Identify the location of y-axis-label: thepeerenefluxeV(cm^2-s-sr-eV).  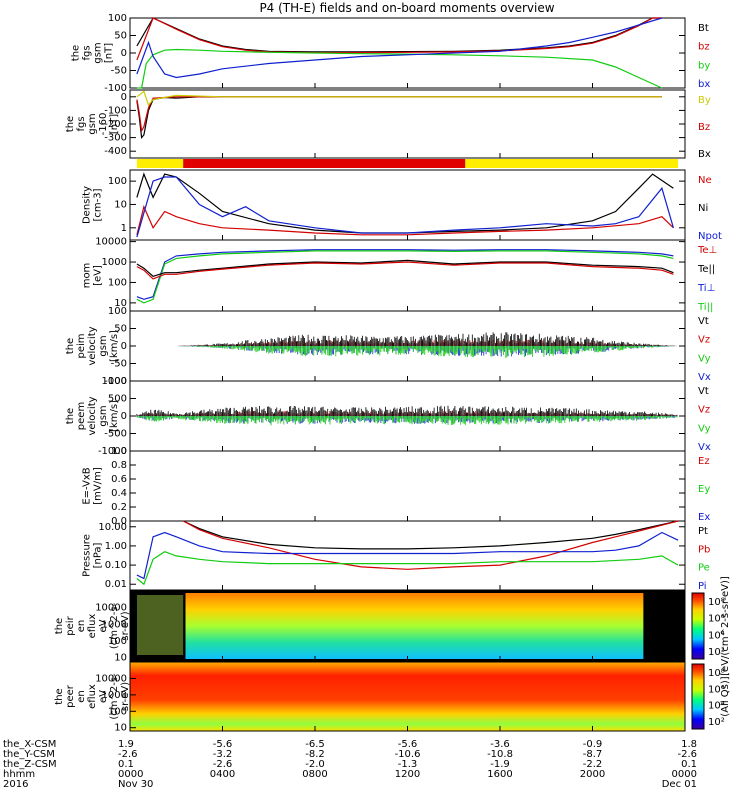
(92, 696).